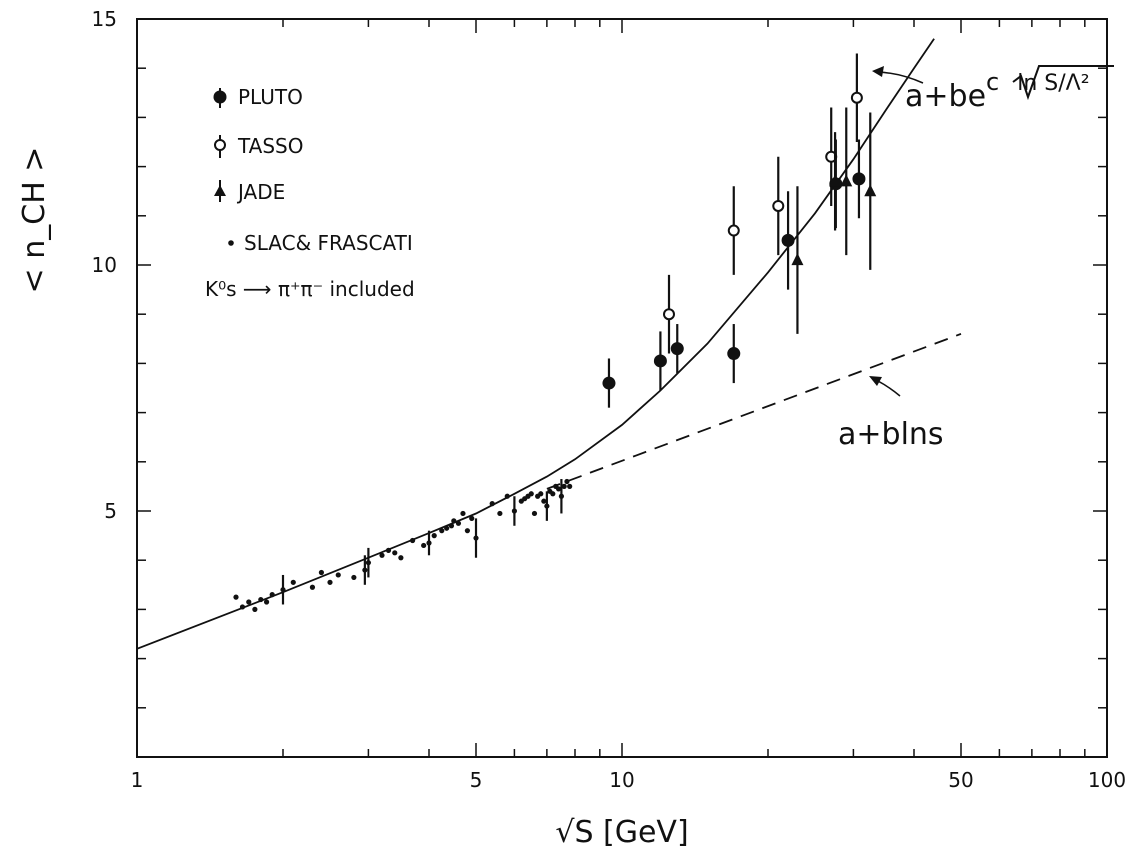 This screenshot has width=1140, height=857. I want to click on sqrt-radical-sign, so click(1063, 83).